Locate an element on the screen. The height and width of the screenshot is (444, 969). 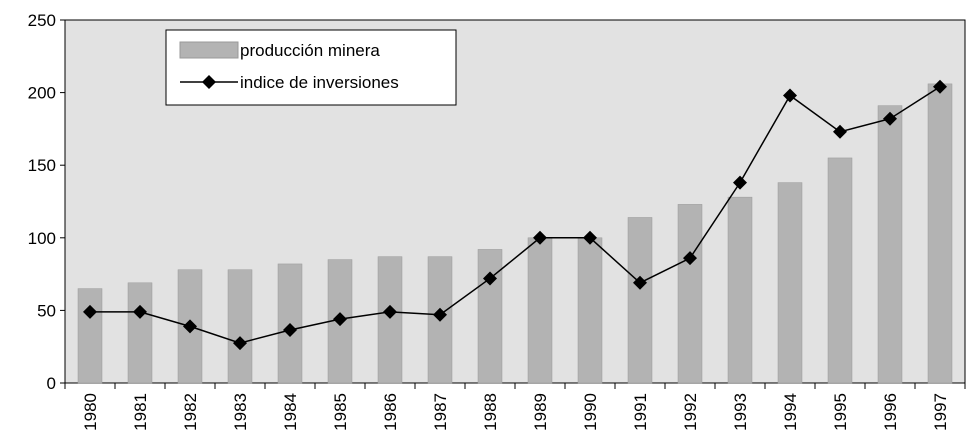
y-tick-label: 100 is located at coordinates (42, 238).